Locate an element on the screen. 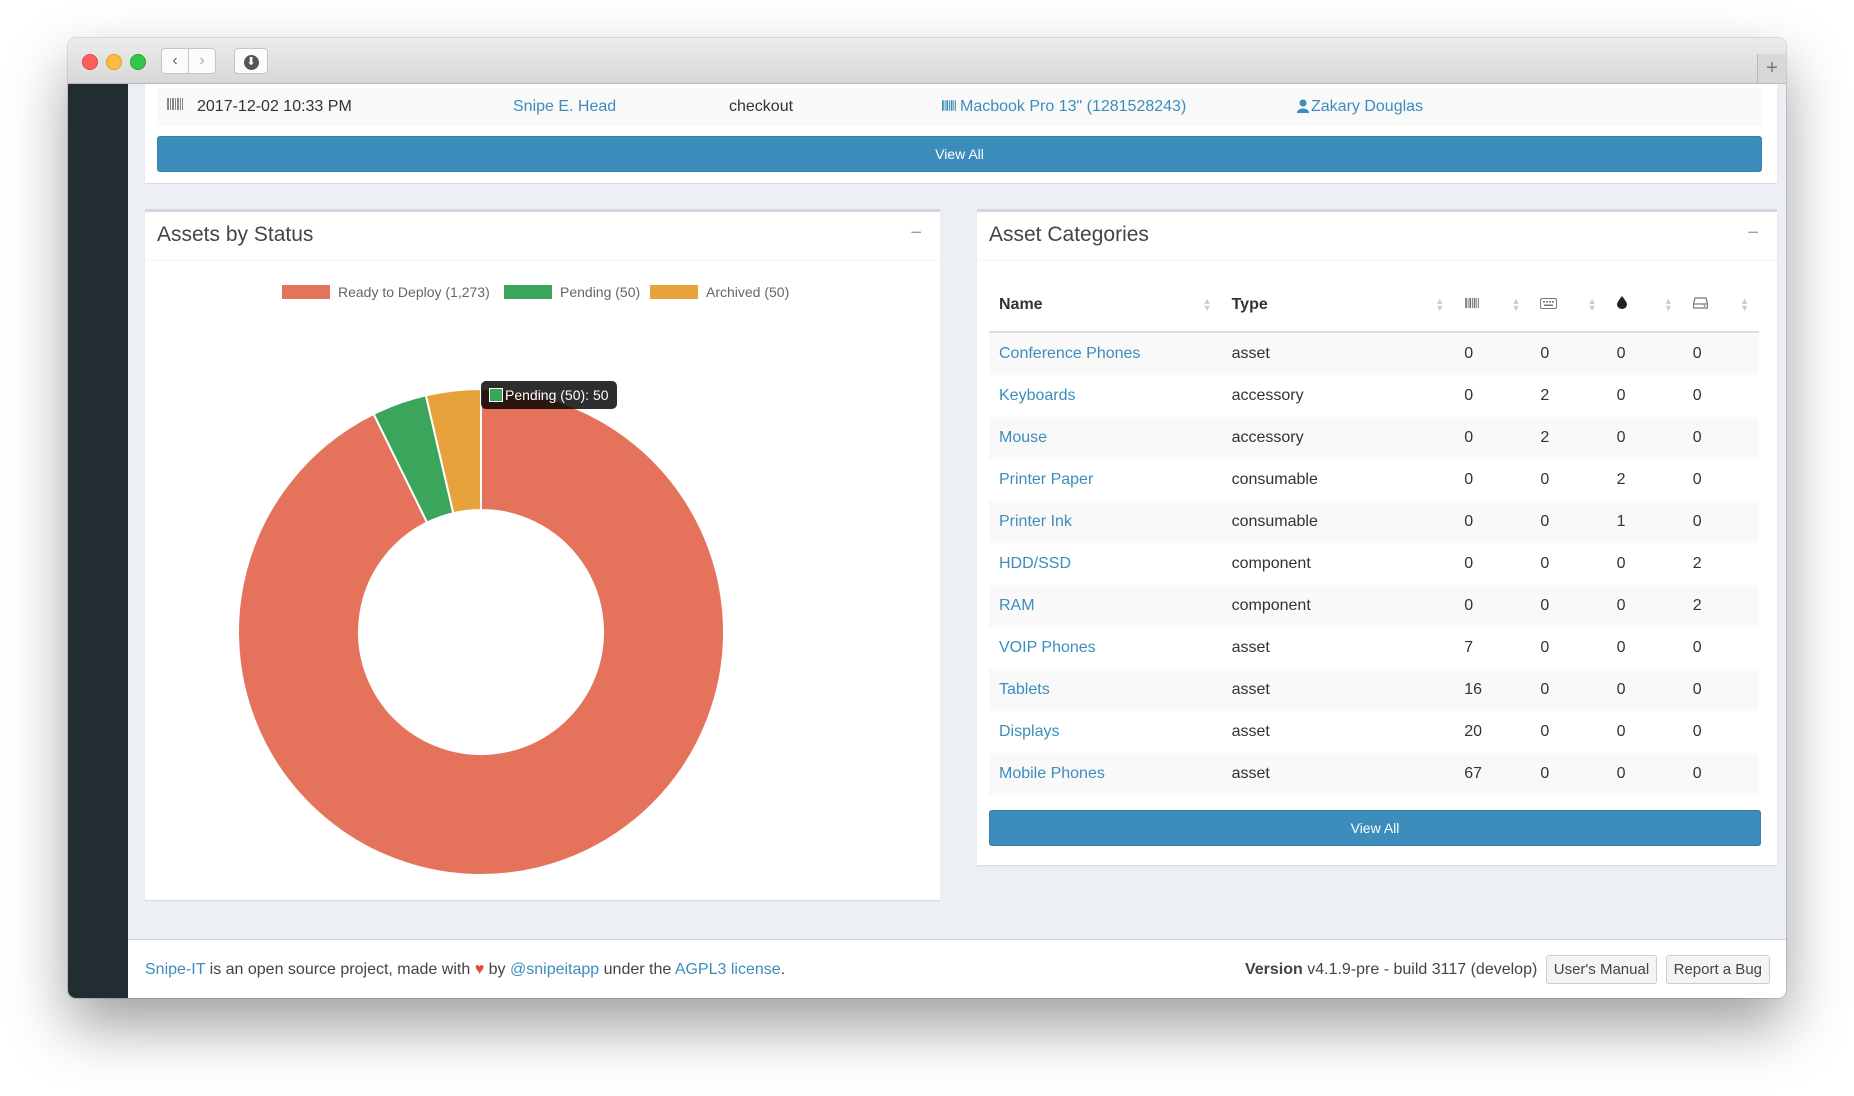 The image size is (1854, 1096). table-cell: Keyboards is located at coordinates (1105, 396).